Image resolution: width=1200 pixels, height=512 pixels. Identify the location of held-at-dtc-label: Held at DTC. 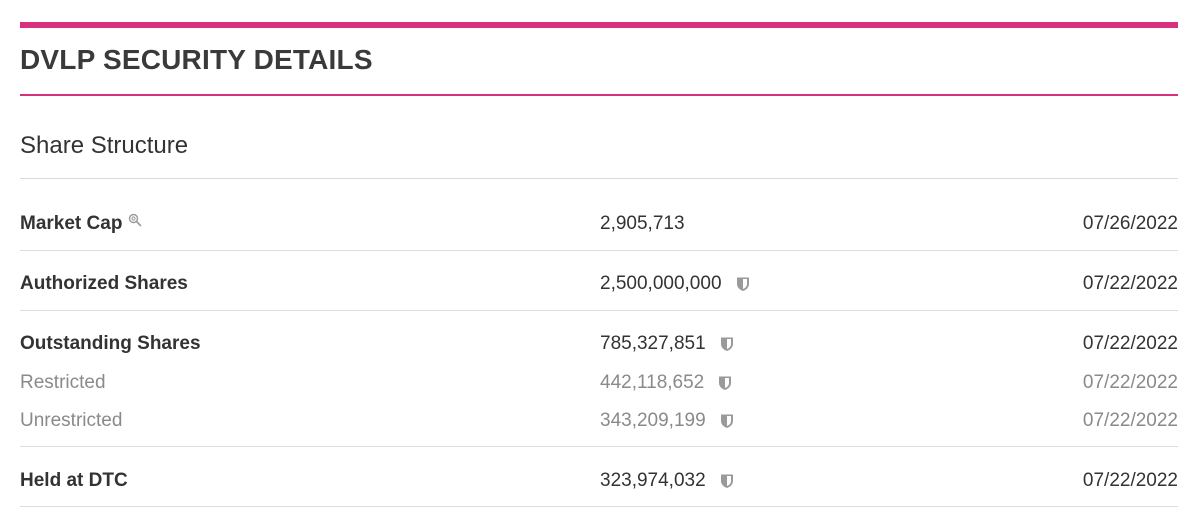
(74, 480).